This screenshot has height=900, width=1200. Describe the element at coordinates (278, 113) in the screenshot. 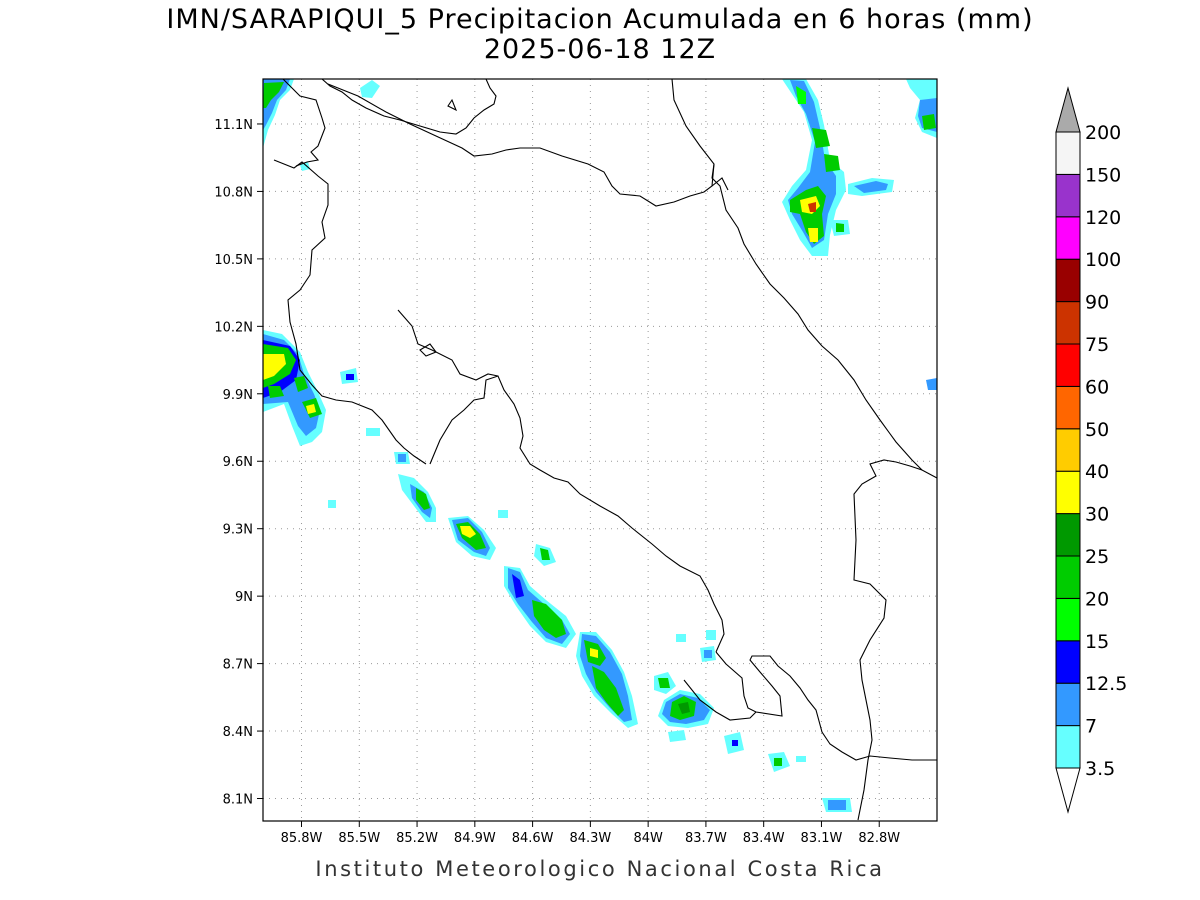

I see `rain-cell-nw-corner` at that location.